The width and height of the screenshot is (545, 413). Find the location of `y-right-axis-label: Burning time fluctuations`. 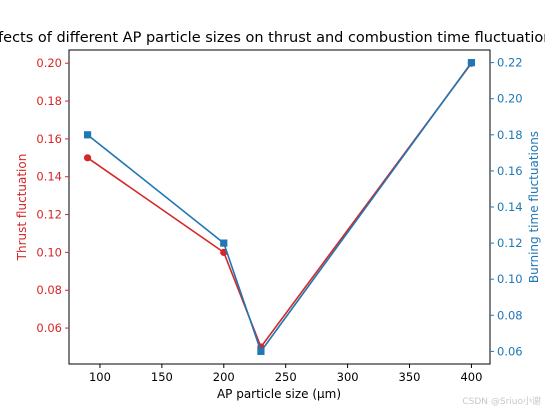

y-right-axis-label: Burning time fluctuations is located at coordinates (534, 207).